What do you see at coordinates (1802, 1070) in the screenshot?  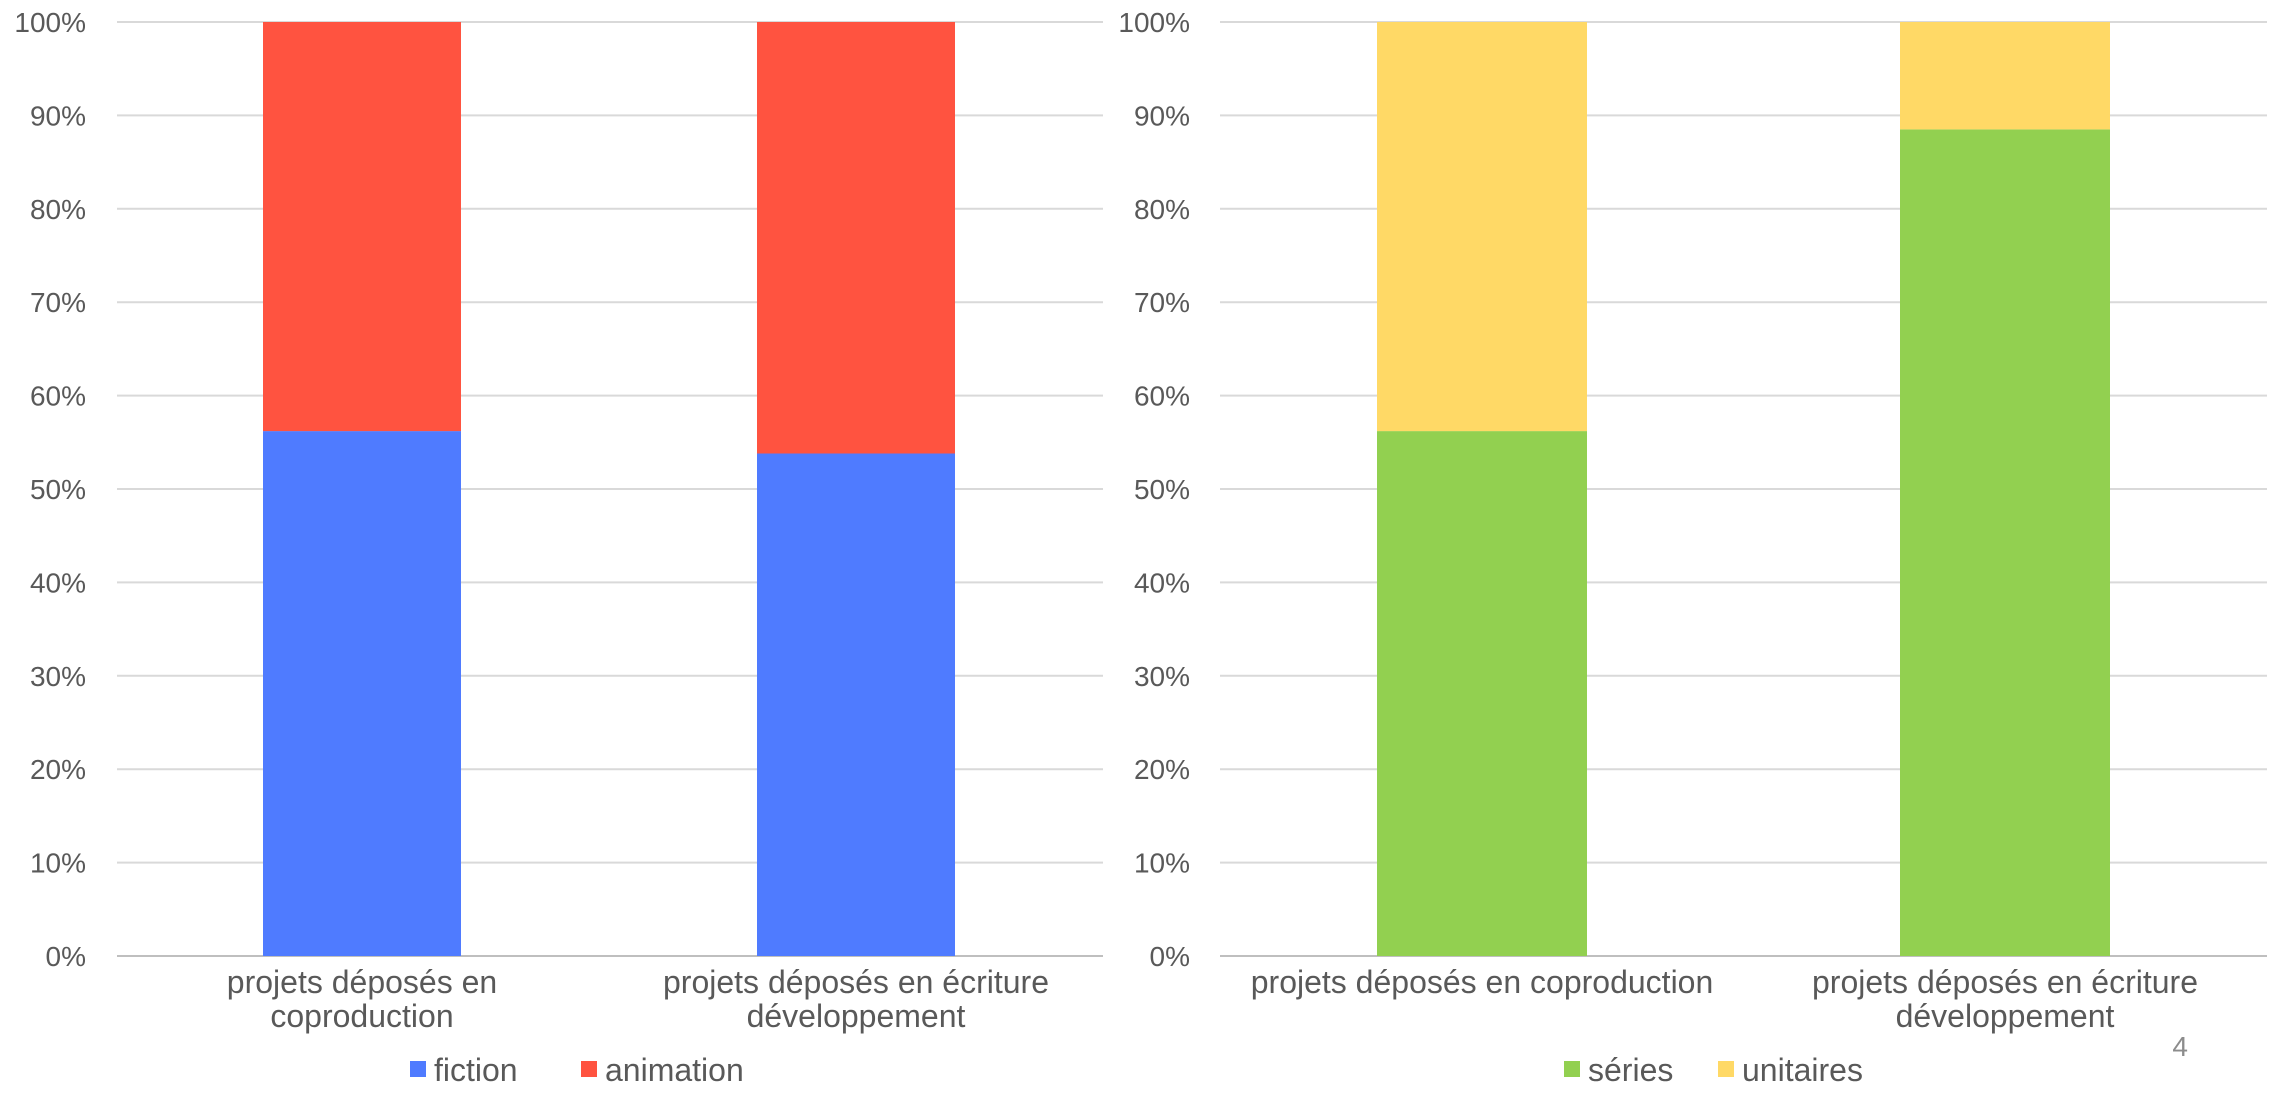 I see `legend-label: unitaires` at bounding box center [1802, 1070].